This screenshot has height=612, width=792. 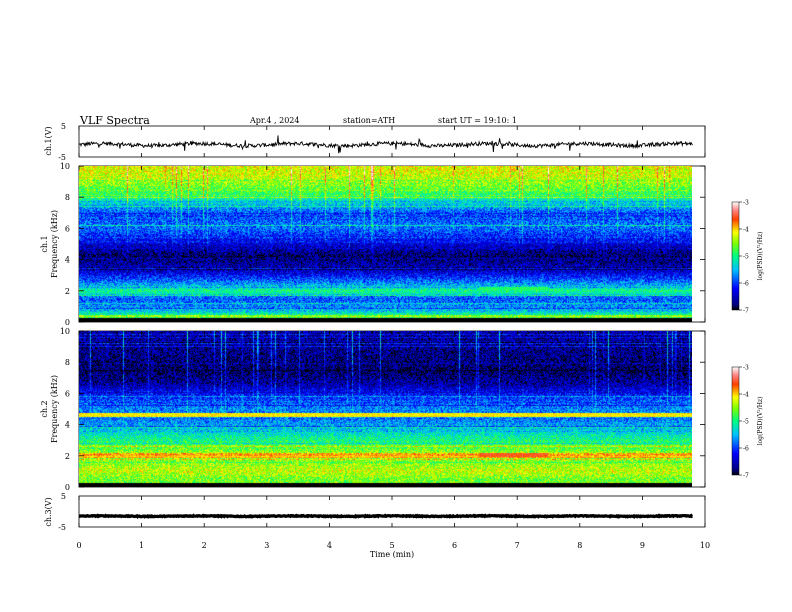 I want to click on time-tick-label: 1, so click(x=141, y=545).